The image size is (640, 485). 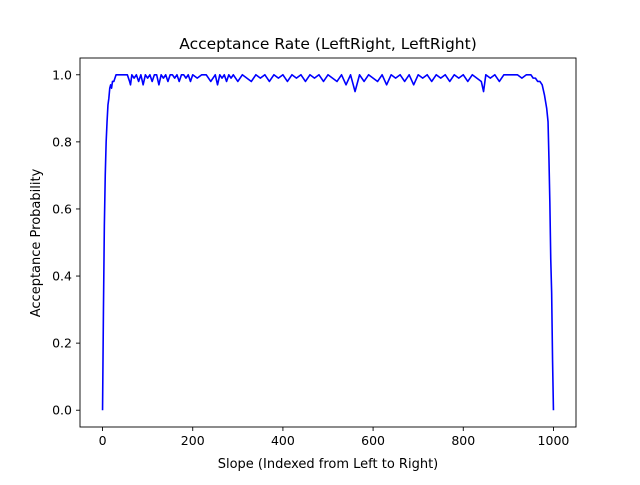 What do you see at coordinates (62, 141) in the screenshot?
I see `y-tick-label-4: 0.8` at bounding box center [62, 141].